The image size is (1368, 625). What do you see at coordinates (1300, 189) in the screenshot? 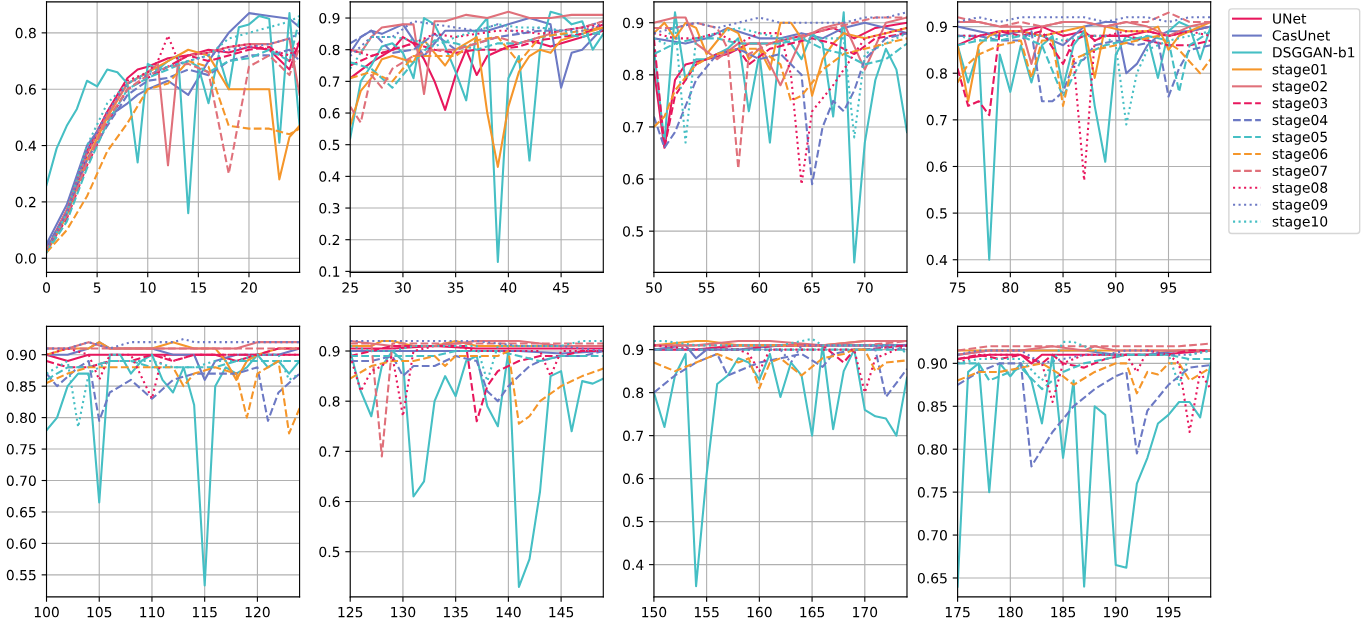
I see `legend-label: stage08` at bounding box center [1300, 189].